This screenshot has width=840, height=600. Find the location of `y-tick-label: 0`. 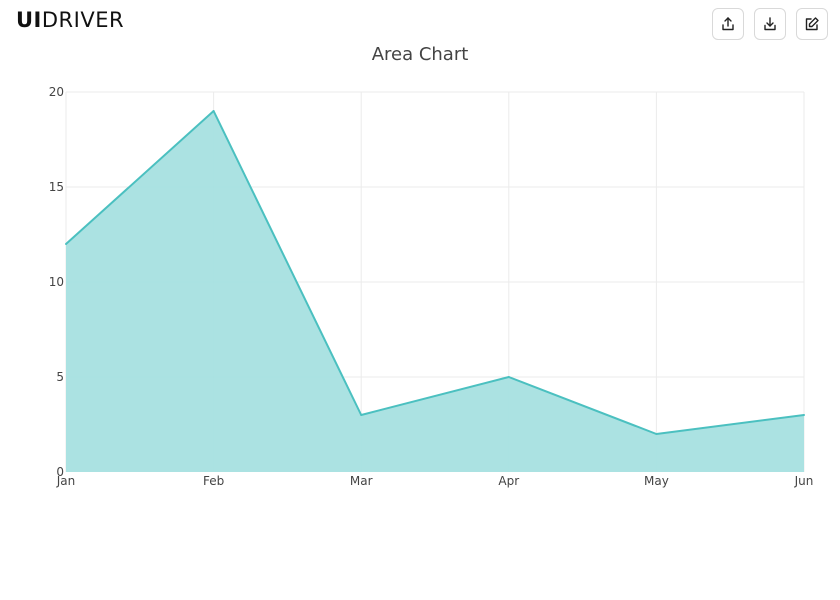

y-tick-label: 0 is located at coordinates (60, 472).